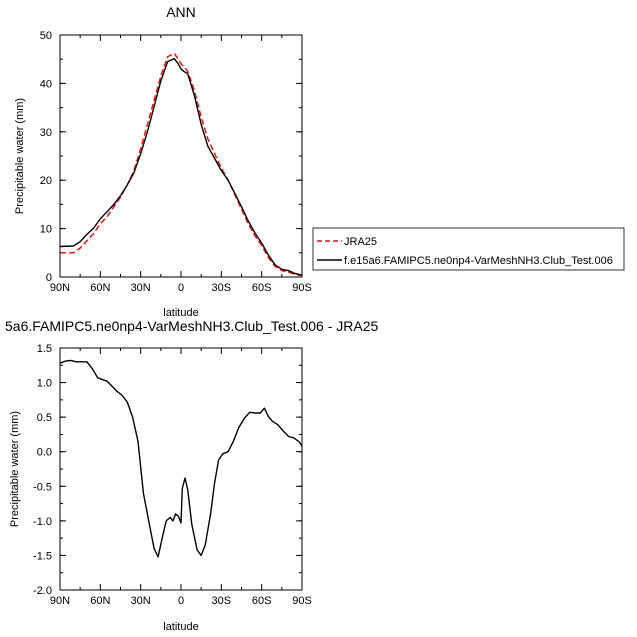 Image resolution: width=637 pixels, height=637 pixels. Describe the element at coordinates (42, 487) in the screenshot. I see `bottom-chart-ytick-label: -0.5` at that location.